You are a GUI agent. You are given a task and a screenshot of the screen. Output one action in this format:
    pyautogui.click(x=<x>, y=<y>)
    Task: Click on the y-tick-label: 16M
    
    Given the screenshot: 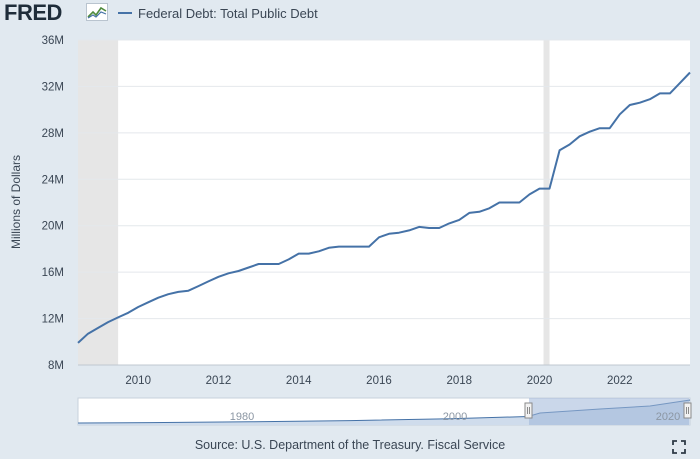 What is the action you would take?
    pyautogui.click(x=53, y=273)
    